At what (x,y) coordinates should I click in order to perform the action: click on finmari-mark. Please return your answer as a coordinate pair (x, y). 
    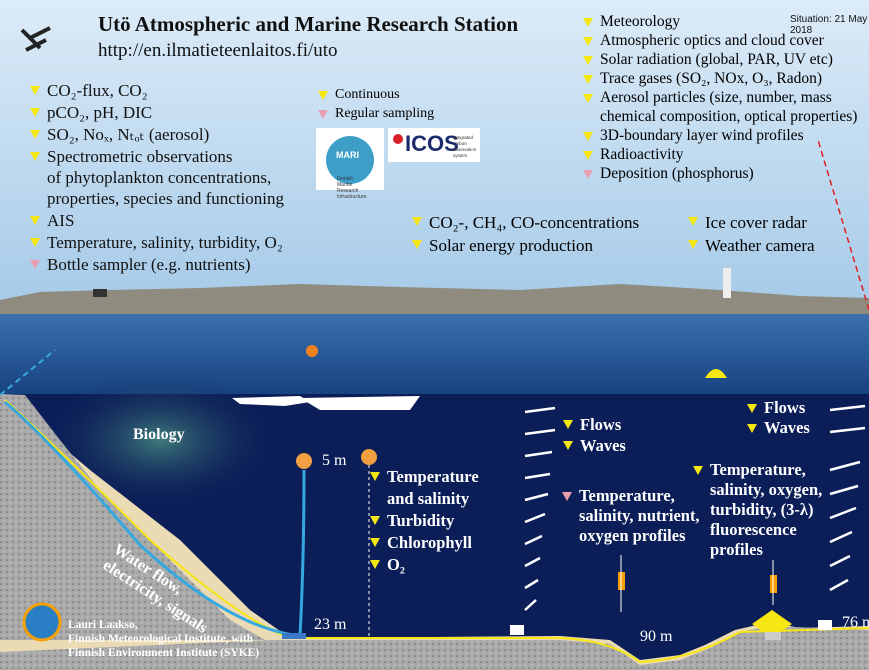
    Looking at the image, I should click on (350, 160).